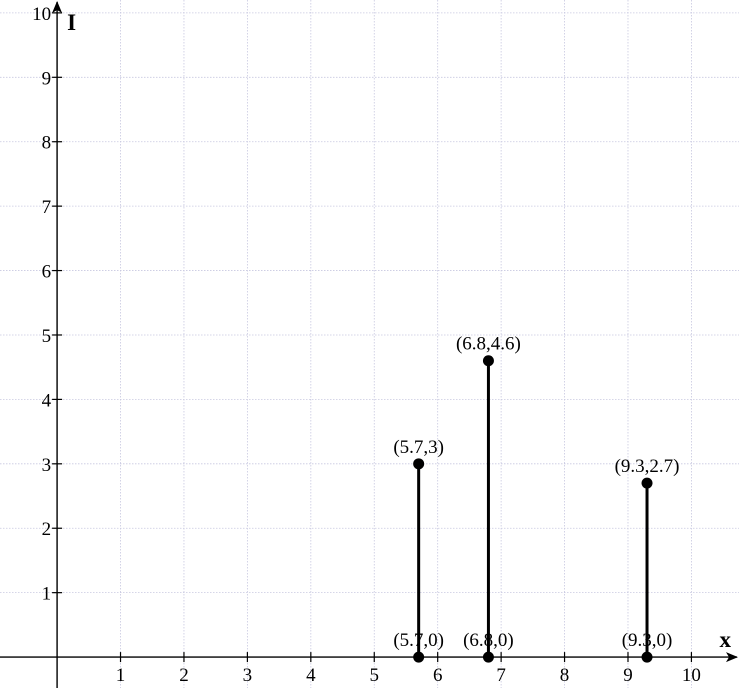 The image size is (739, 688). Describe the element at coordinates (488, 344) in the screenshot. I see `stem-top-label: (6.8,4.6)` at that location.